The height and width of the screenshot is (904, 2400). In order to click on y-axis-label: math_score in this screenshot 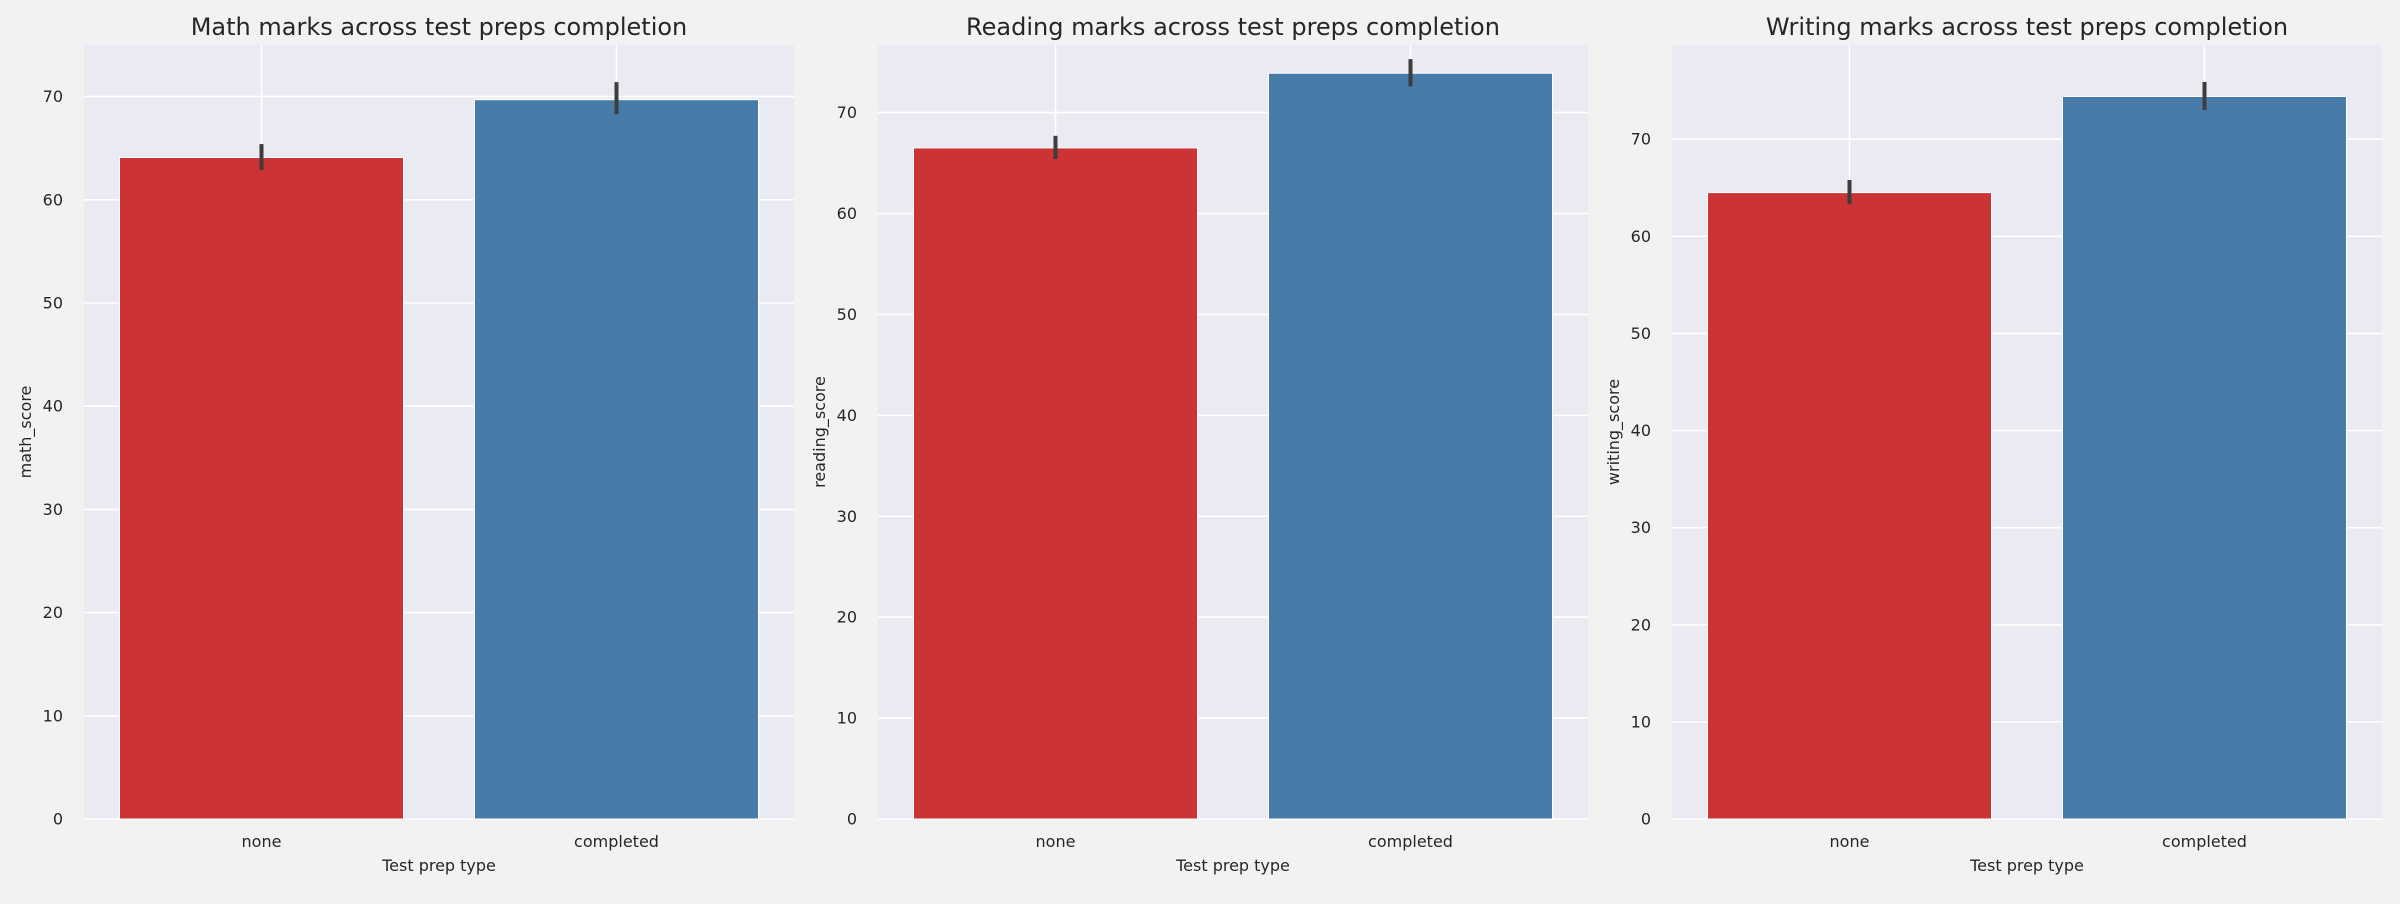, I will do `click(26, 432)`.